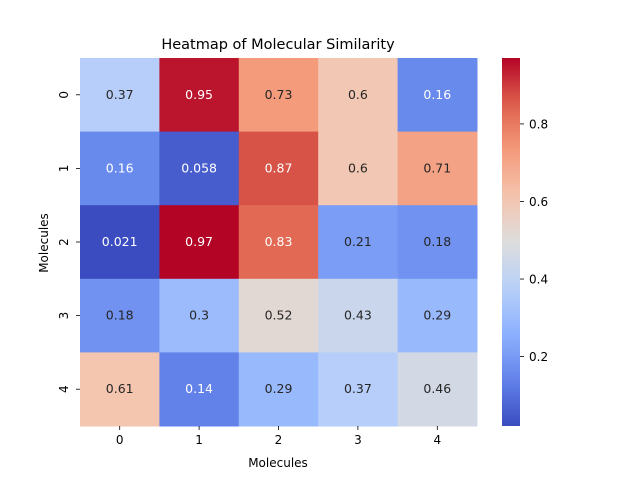  What do you see at coordinates (64, 95) in the screenshot?
I see `y-tick-label-0: 0` at bounding box center [64, 95].